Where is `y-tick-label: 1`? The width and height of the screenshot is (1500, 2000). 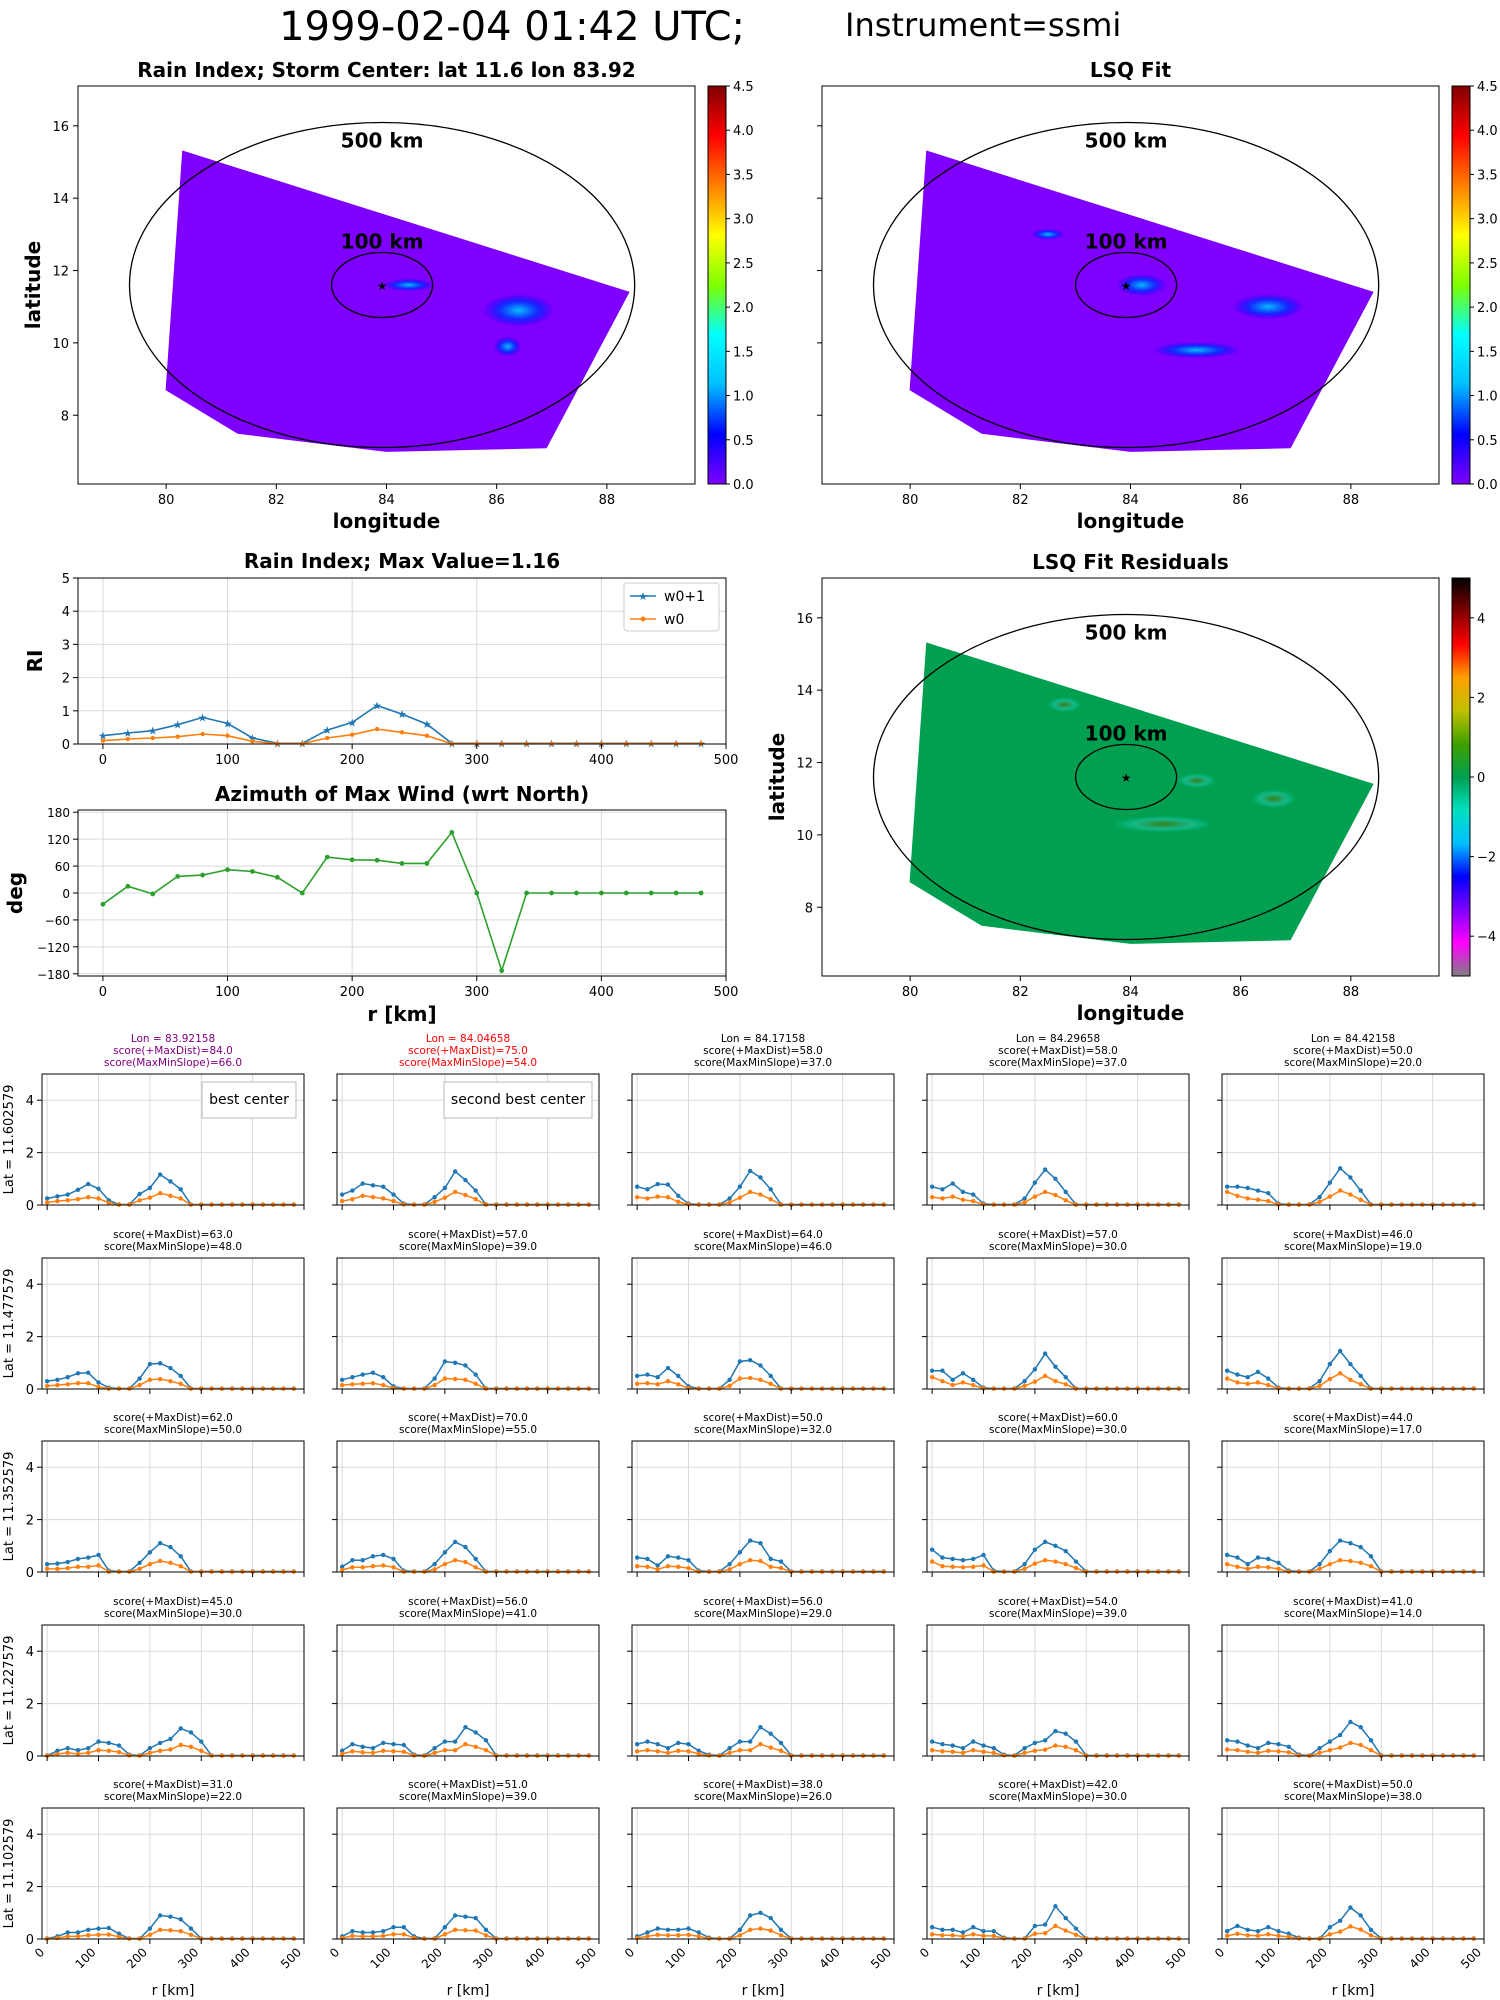
y-tick-label: 1 is located at coordinates (66, 712).